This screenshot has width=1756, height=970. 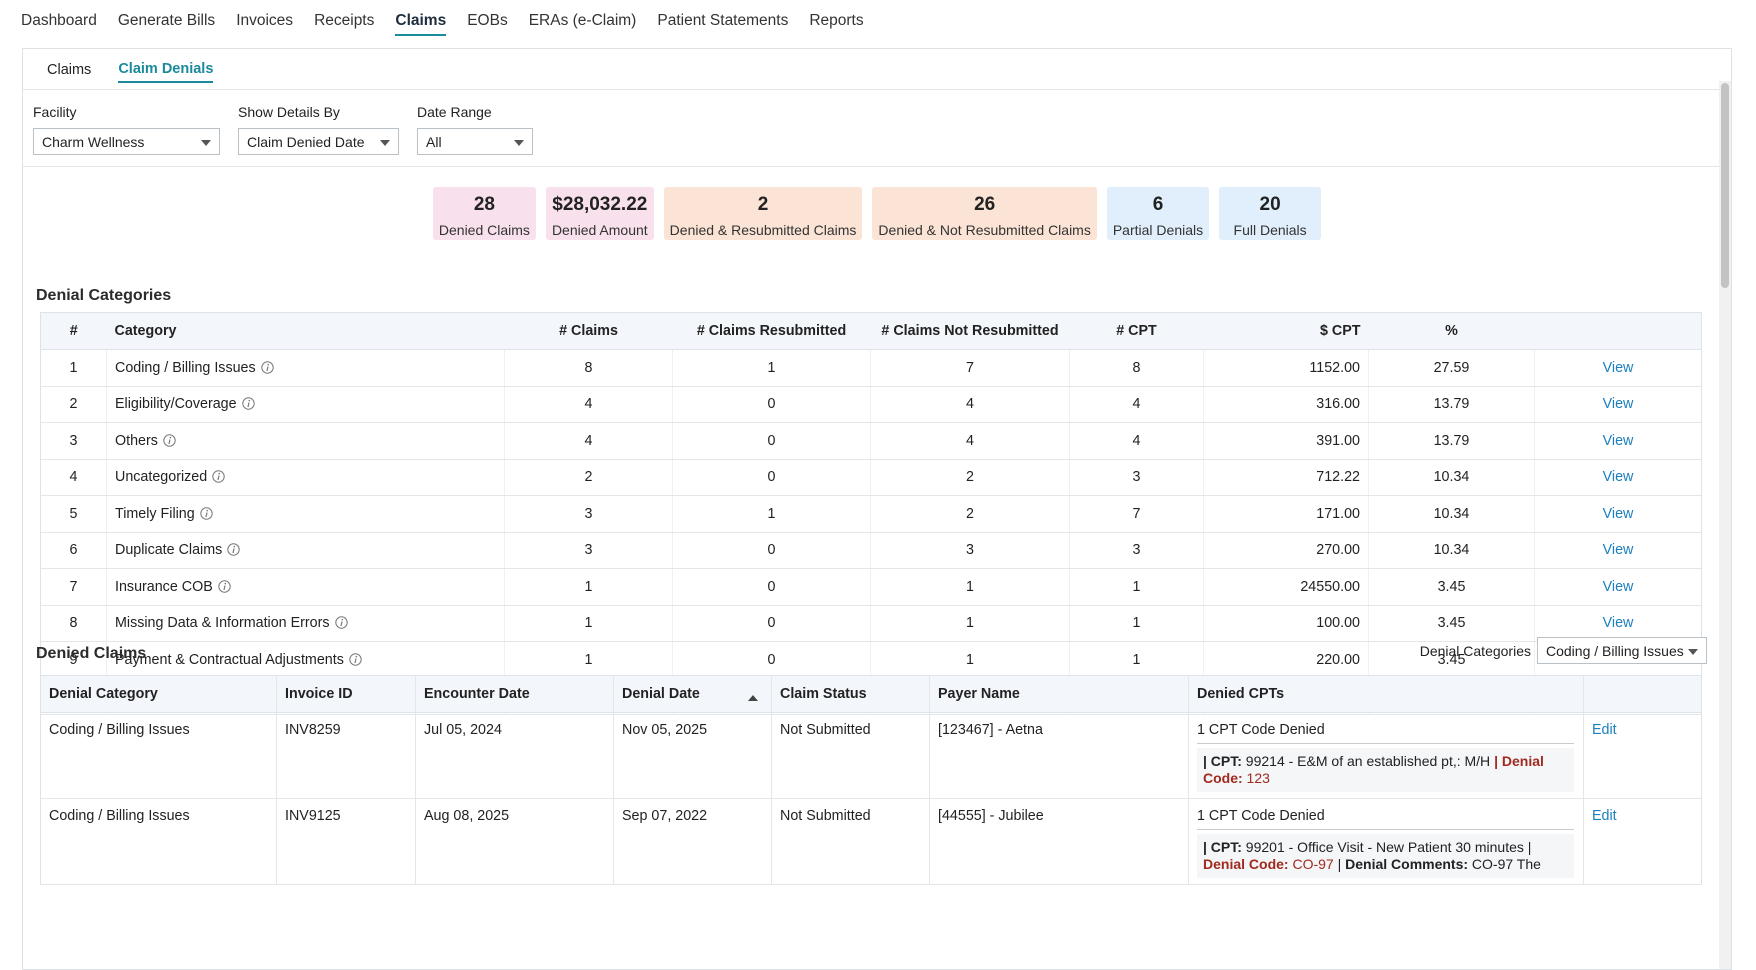 What do you see at coordinates (475, 141) in the screenshot?
I see `select: All` at bounding box center [475, 141].